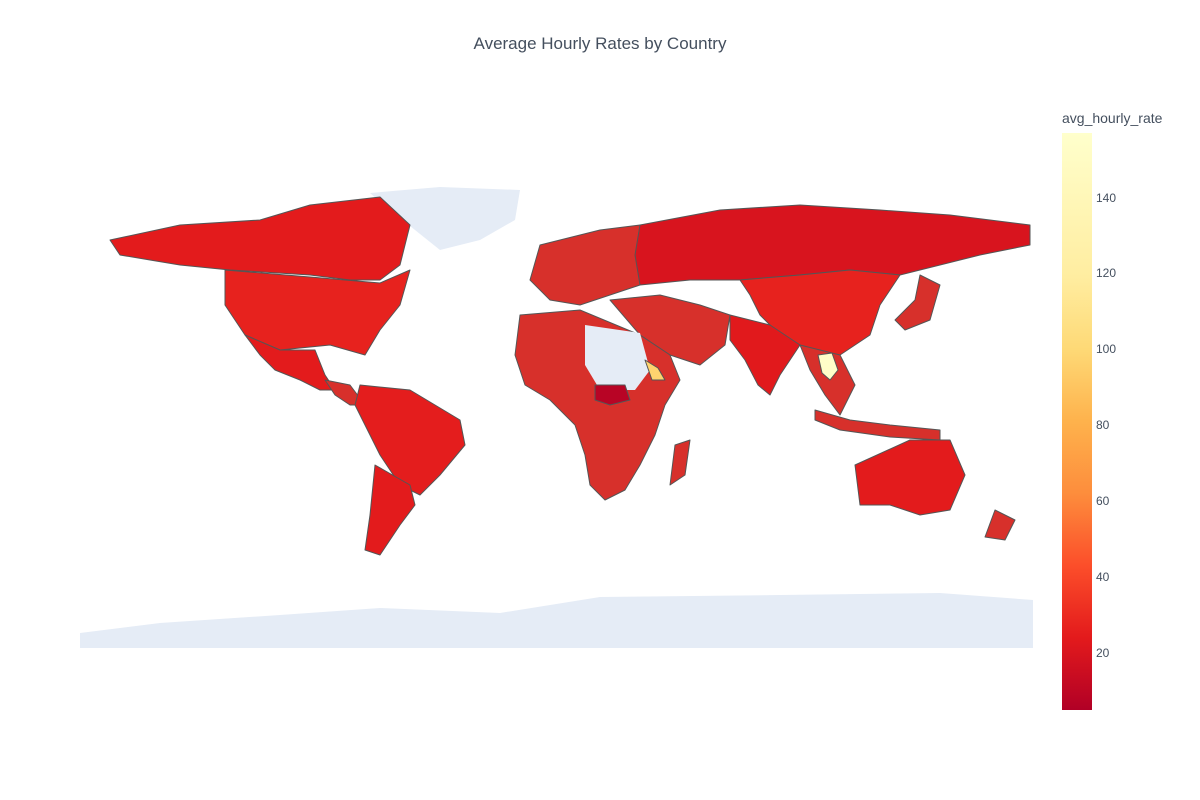  Describe the element at coordinates (655, 370) in the screenshot. I see `country-eritrea` at that location.